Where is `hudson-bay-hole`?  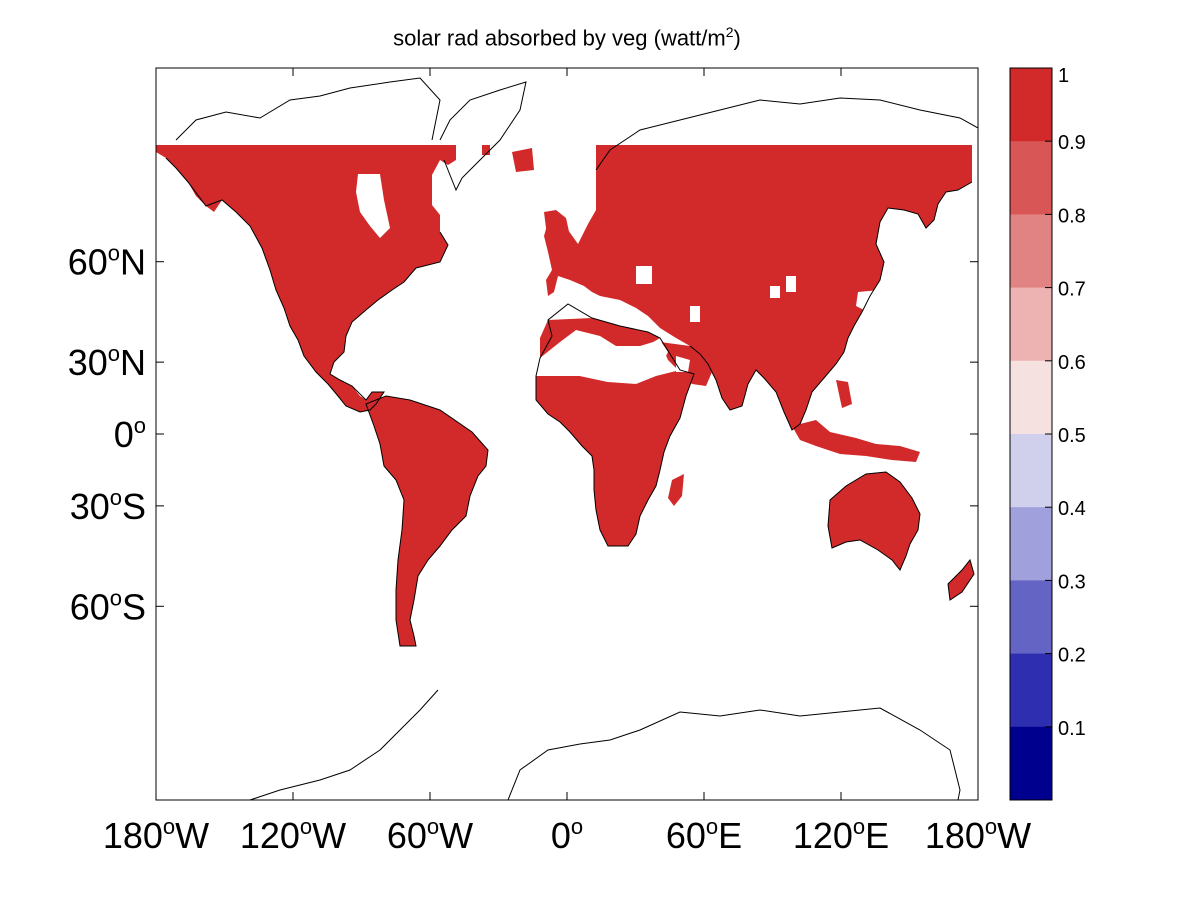 hudson-bay-hole is located at coordinates (373, 206).